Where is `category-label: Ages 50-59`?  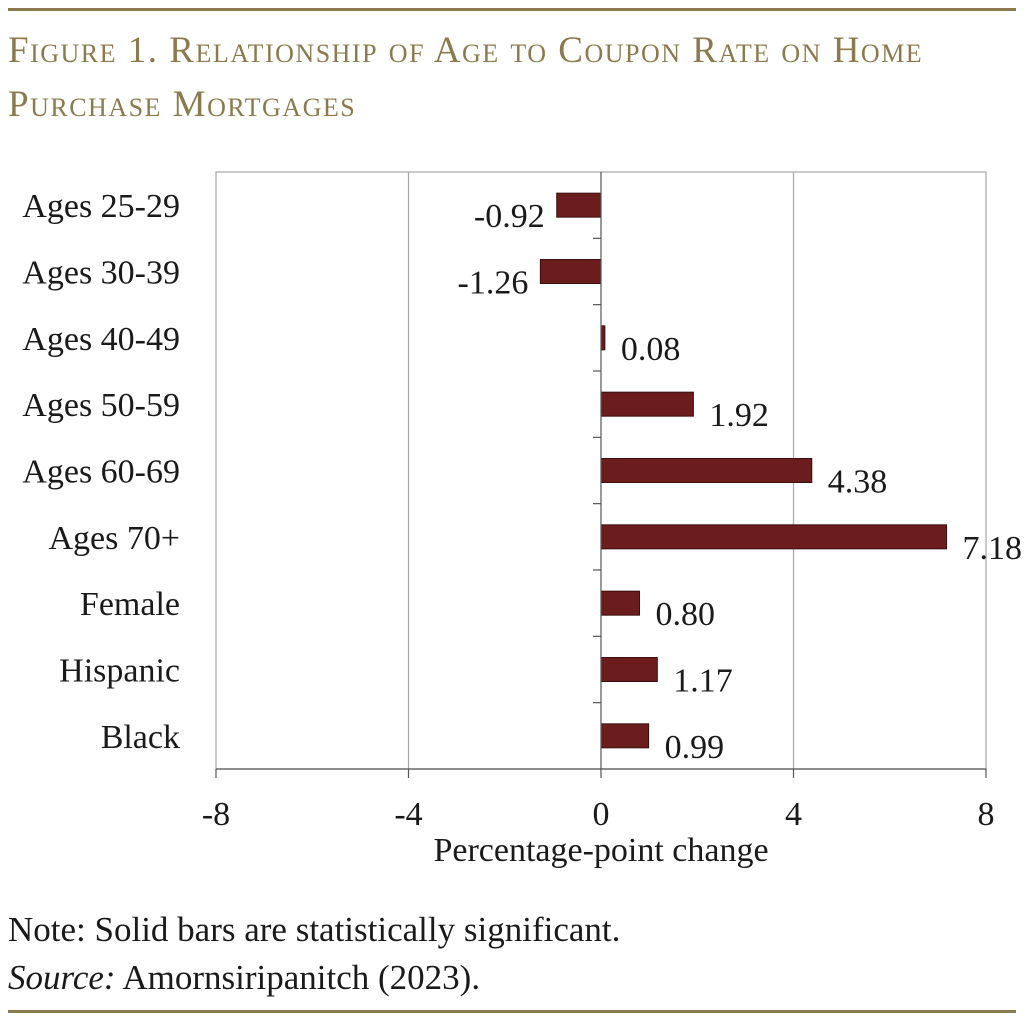
category-label: Ages 50-59 is located at coordinates (101, 405).